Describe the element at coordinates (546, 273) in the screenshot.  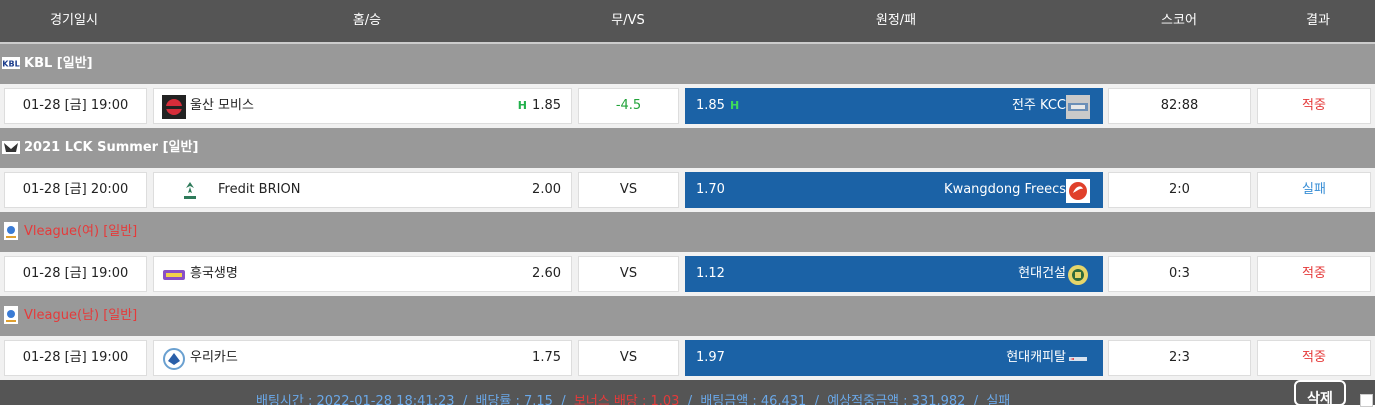
I see `home-odds: 2.60` at that location.